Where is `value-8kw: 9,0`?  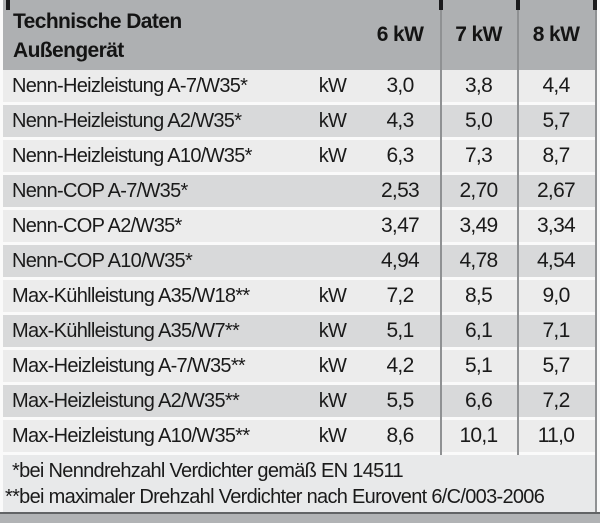
value-8kw: 9,0 is located at coordinates (556, 295).